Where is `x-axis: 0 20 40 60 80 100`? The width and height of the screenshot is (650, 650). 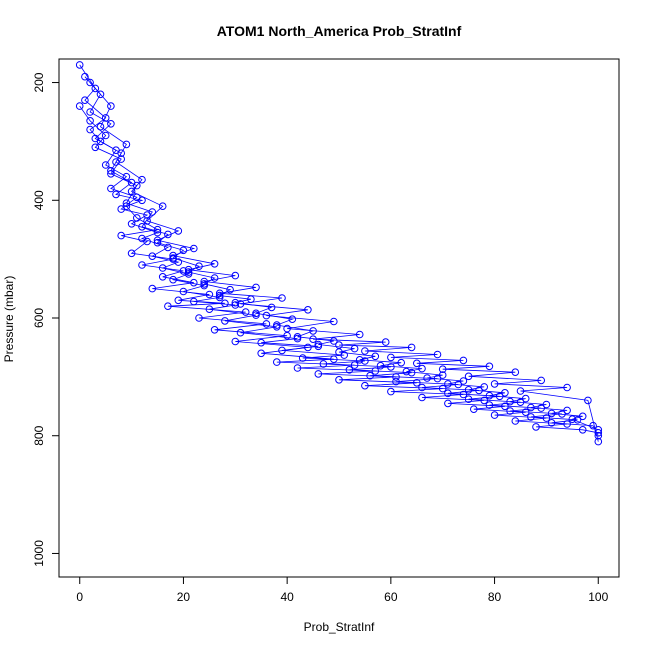 x-axis: 0 20 40 60 80 100 is located at coordinates (342, 590).